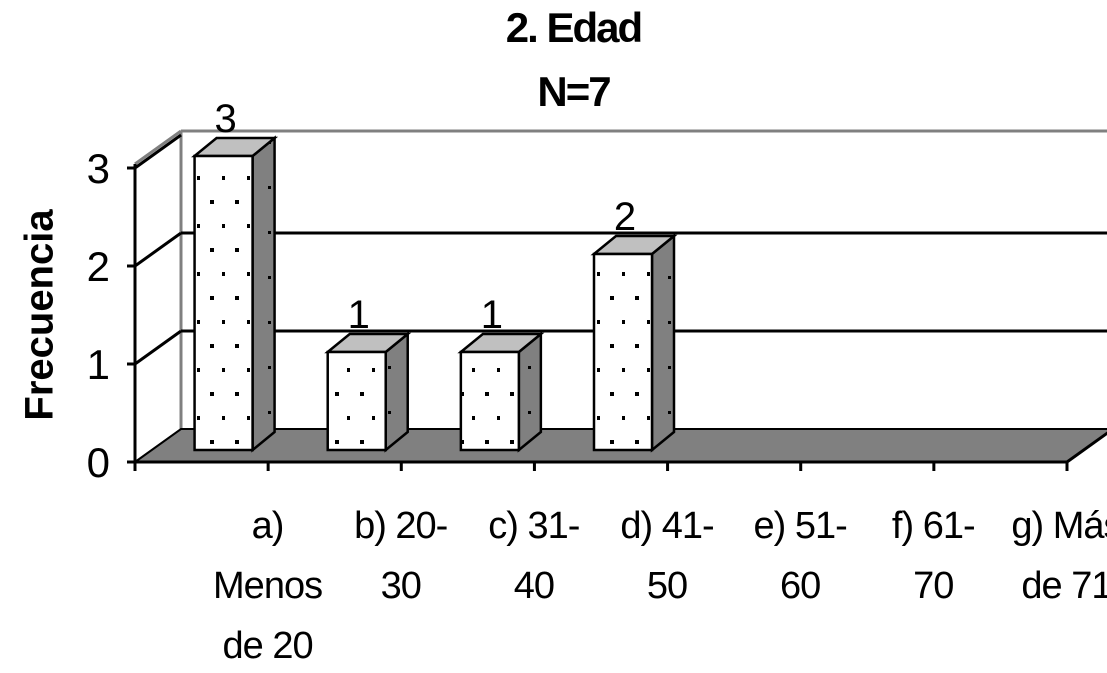  Describe the element at coordinates (800, 526) in the screenshot. I see `x-tick-label: e) 51-` at that location.